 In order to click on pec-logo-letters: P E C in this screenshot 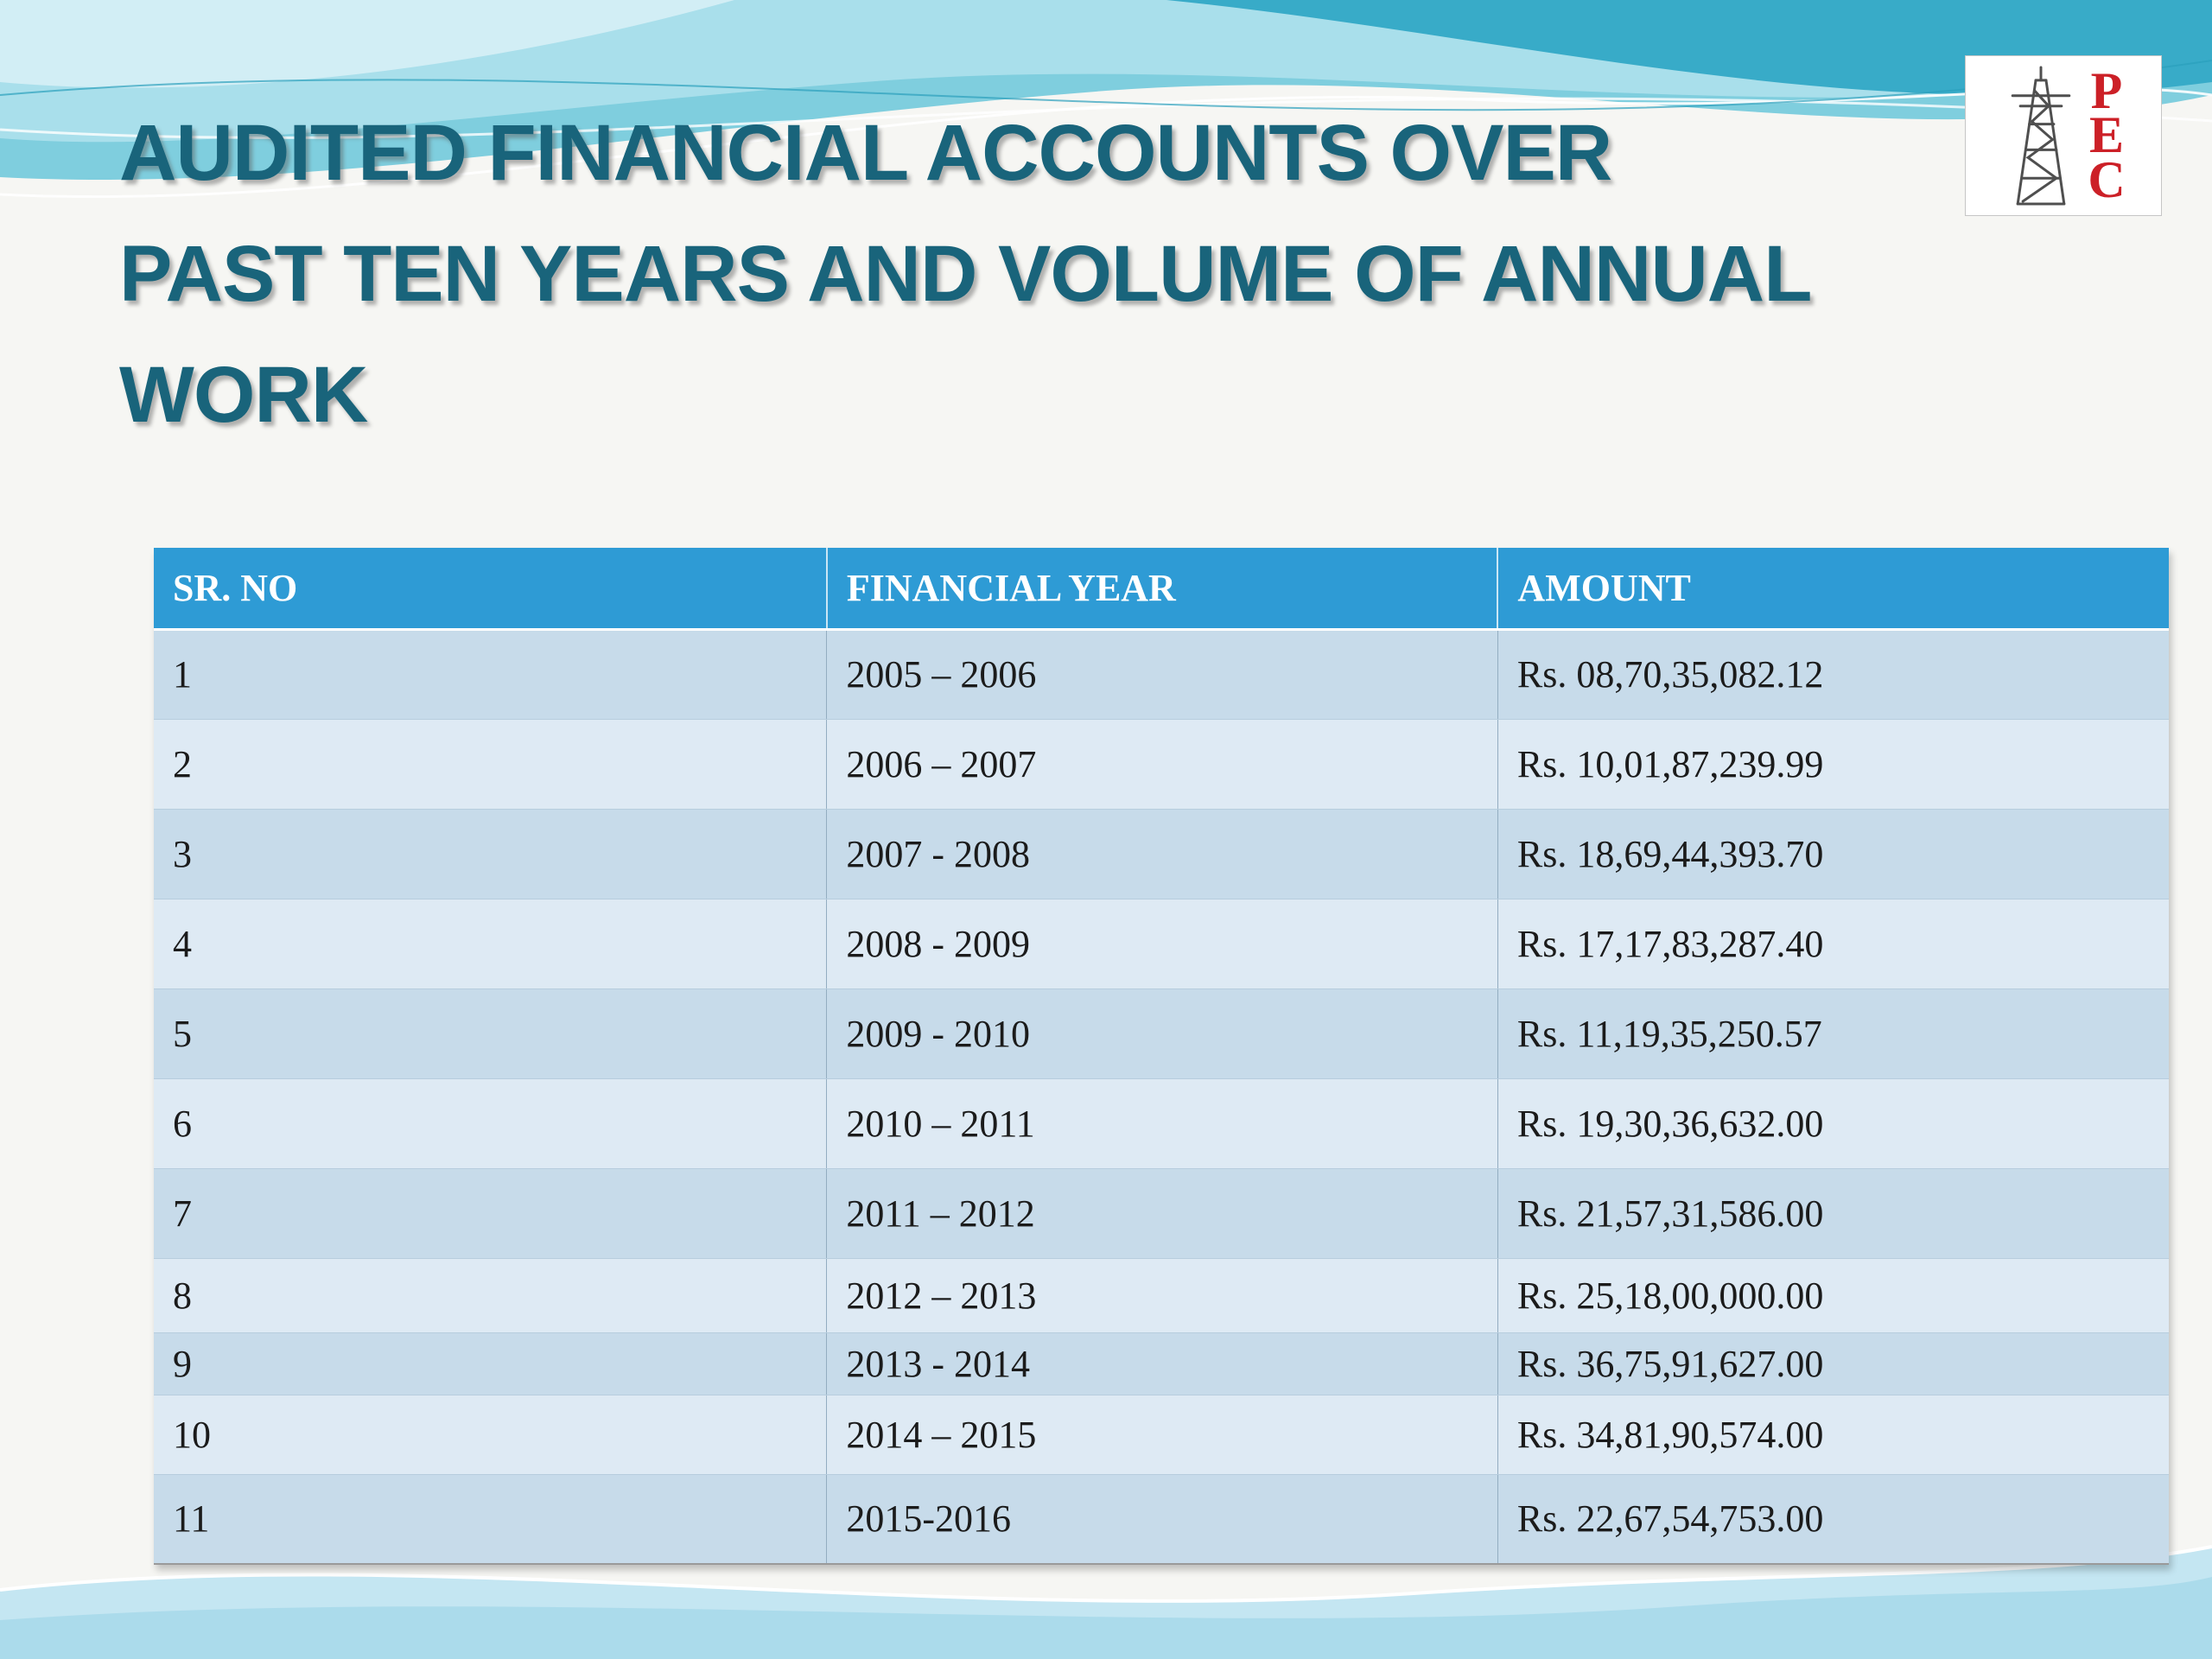, I will do `click(2107, 134)`.